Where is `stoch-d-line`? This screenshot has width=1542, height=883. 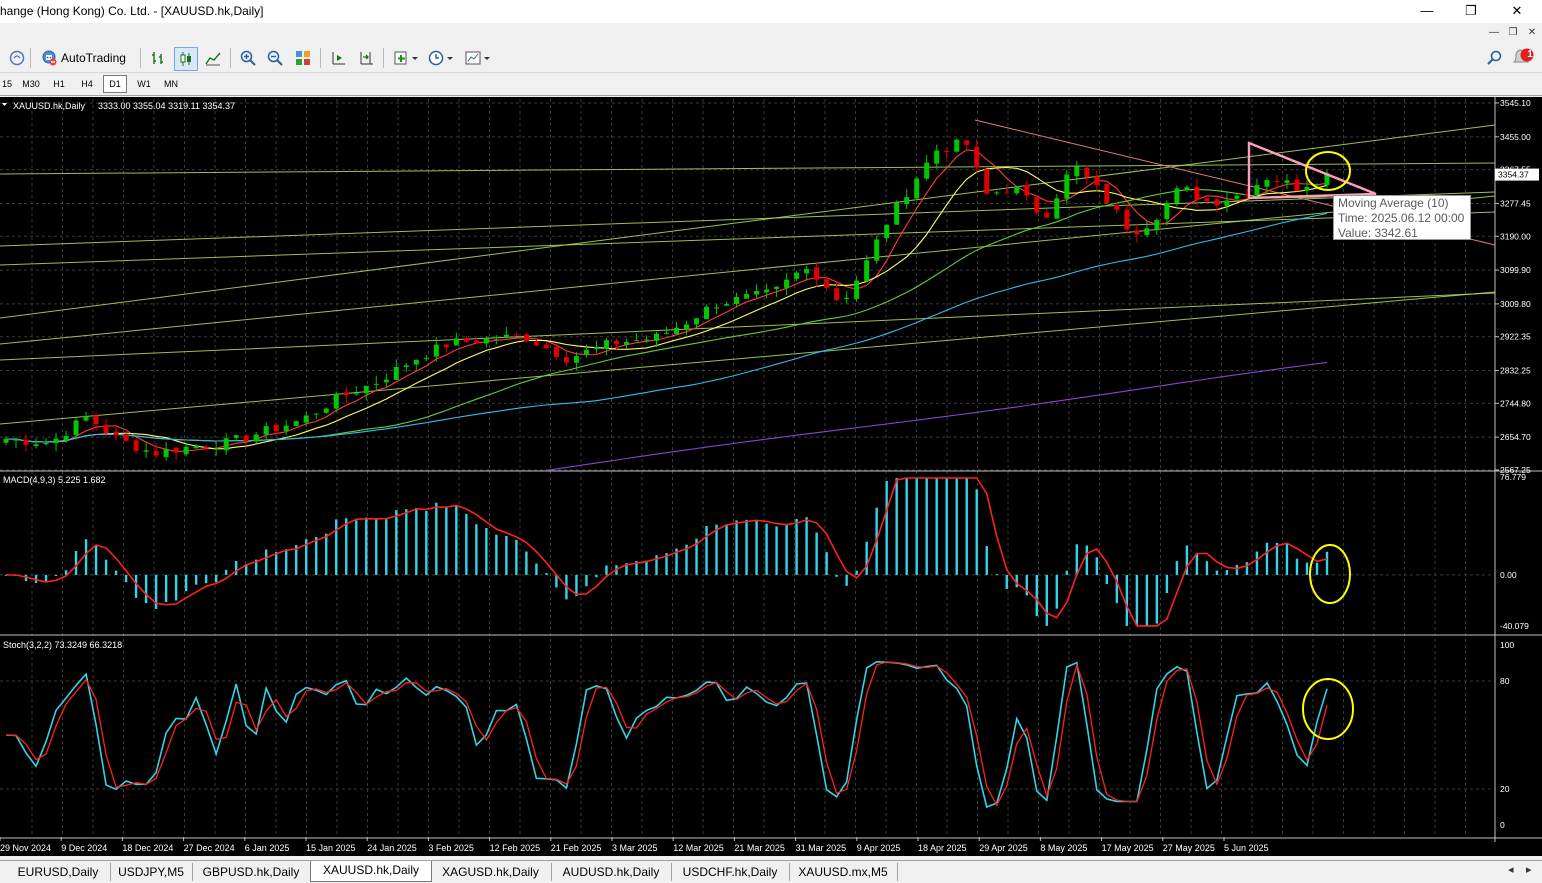 stoch-d-line is located at coordinates (666, 734).